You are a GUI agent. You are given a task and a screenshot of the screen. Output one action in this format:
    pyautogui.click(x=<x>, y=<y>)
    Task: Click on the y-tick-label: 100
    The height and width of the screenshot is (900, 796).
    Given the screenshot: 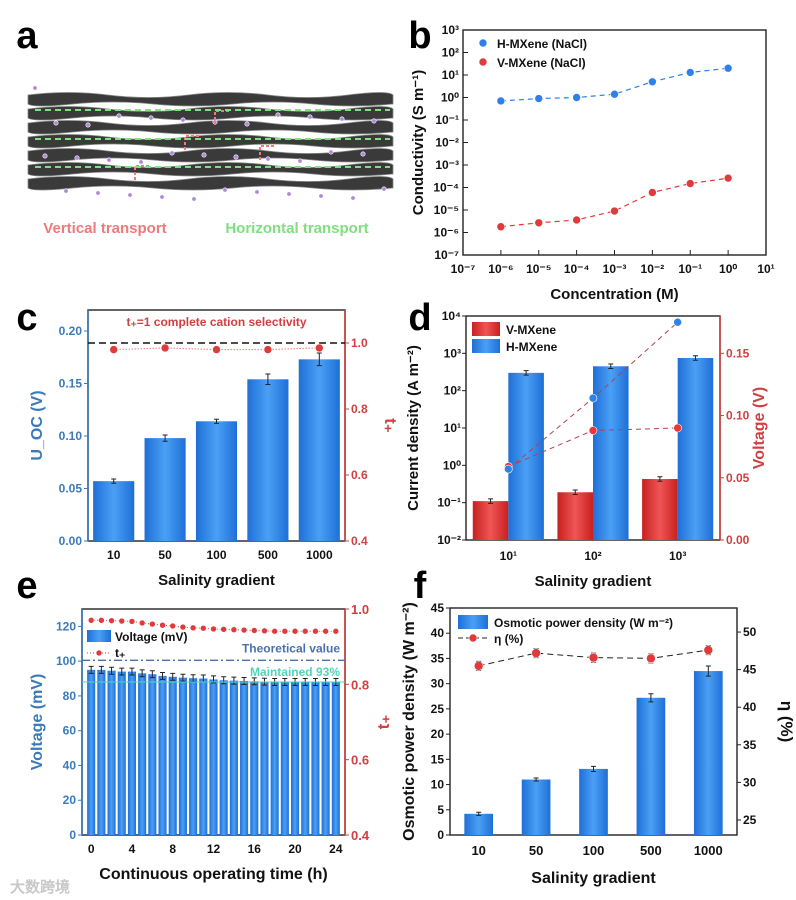 What is the action you would take?
    pyautogui.click(x=66, y=661)
    